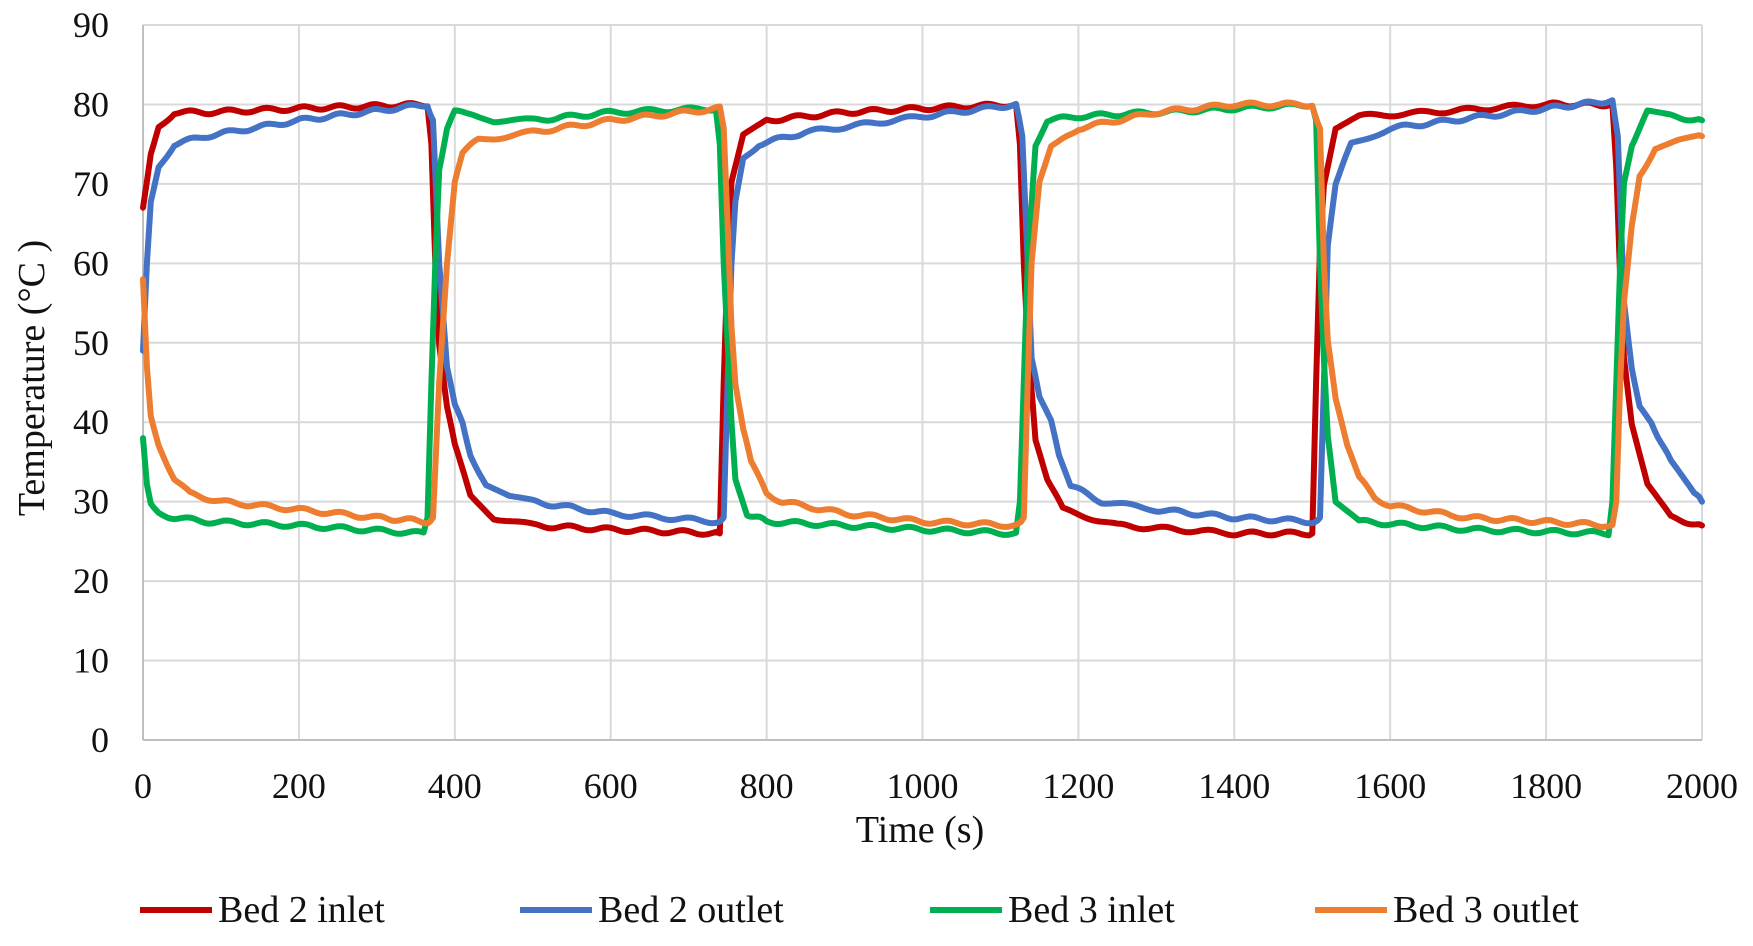 The image size is (1753, 946). Describe the element at coordinates (299, 786) in the screenshot. I see `x-tick-label: 200` at that location.